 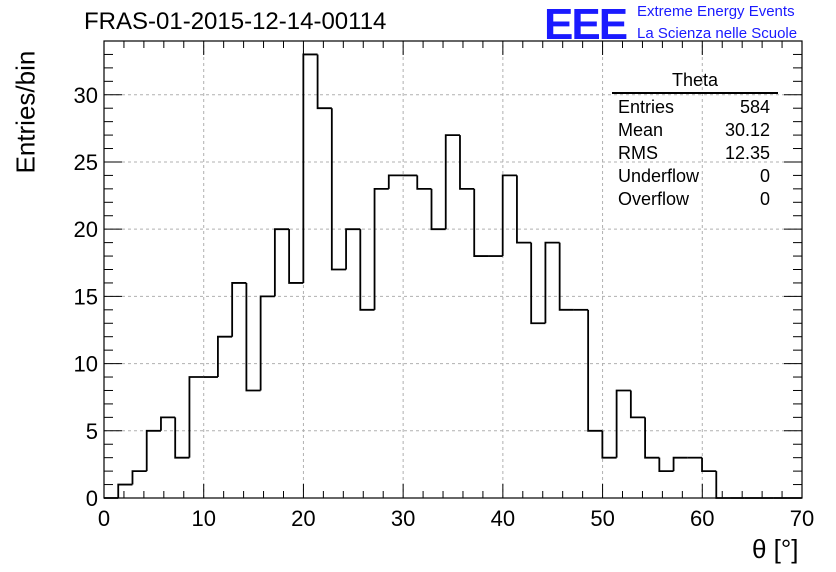 What do you see at coordinates (92, 498) in the screenshot?
I see `y-tick-label: 0` at bounding box center [92, 498].